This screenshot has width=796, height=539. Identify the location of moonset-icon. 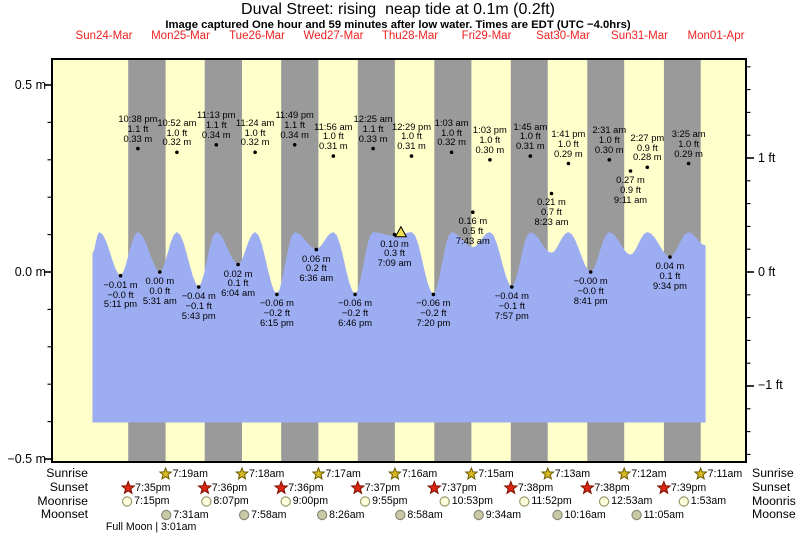
(400, 515).